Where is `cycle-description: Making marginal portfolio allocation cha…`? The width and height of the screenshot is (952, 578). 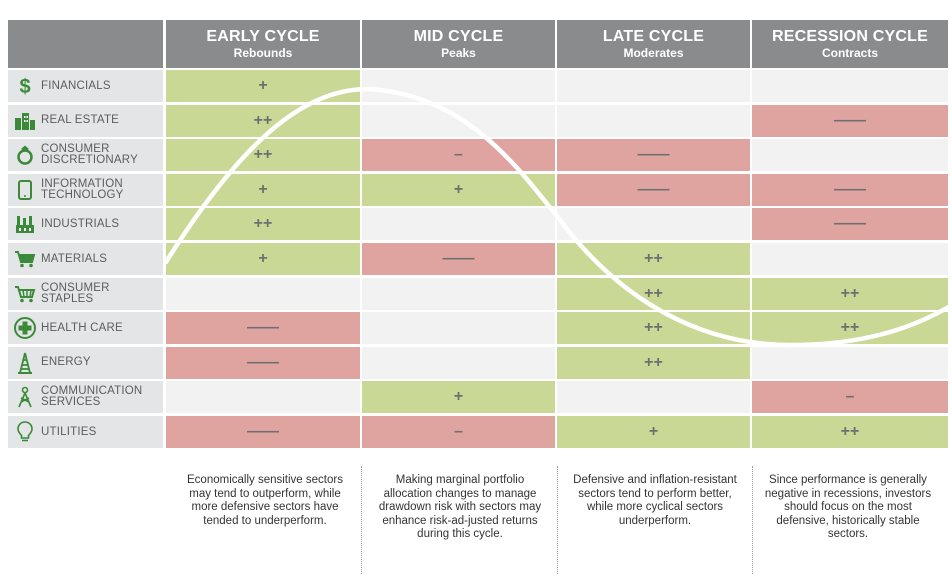 cycle-description: Making marginal portfolio allocation cha… is located at coordinates (460, 507).